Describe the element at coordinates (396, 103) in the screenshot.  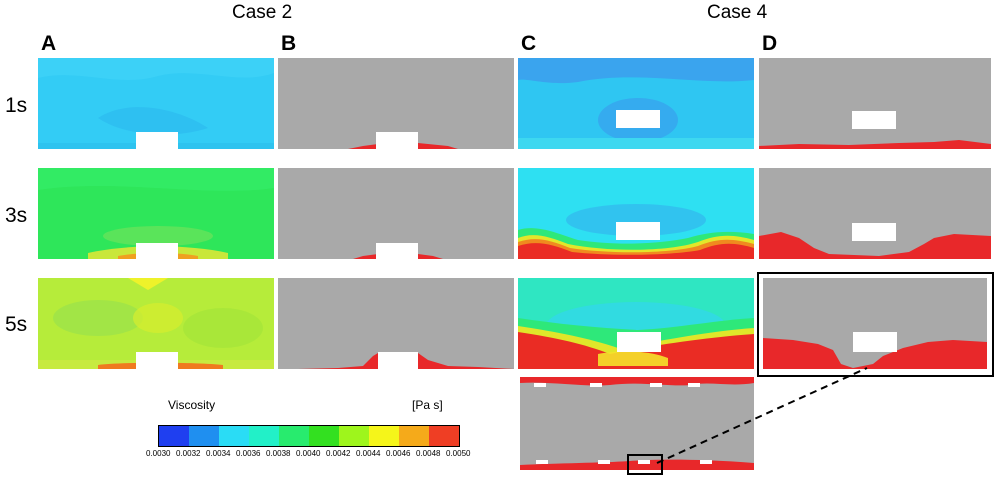
I see `panel-b-1s-phase` at that location.